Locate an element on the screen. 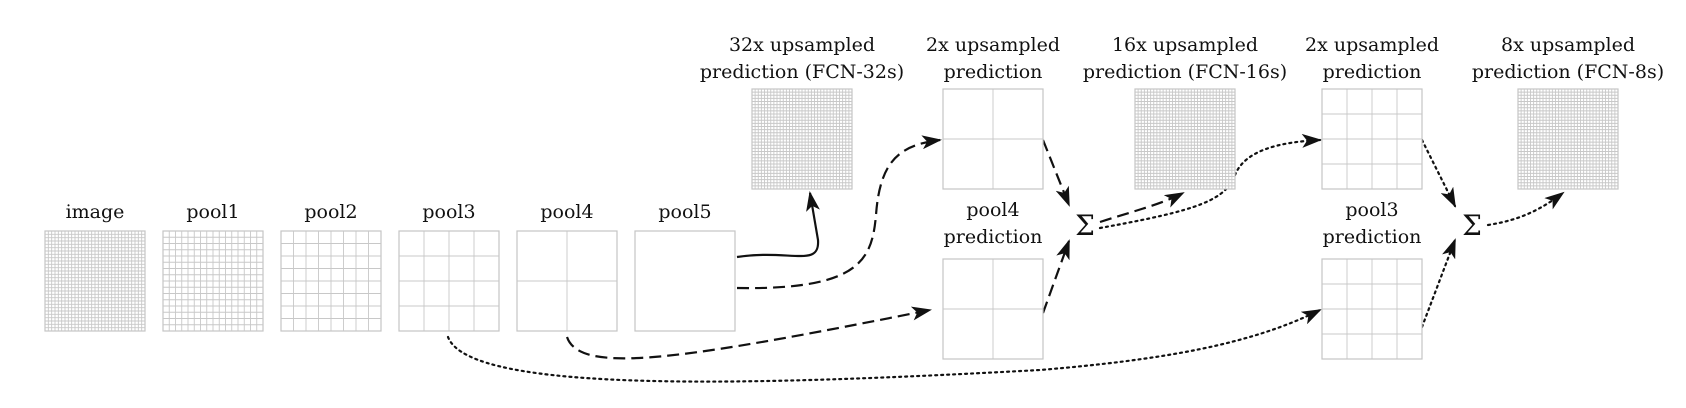 The width and height of the screenshot is (1686, 408). node-label-line1: pool3 is located at coordinates (1371, 210).